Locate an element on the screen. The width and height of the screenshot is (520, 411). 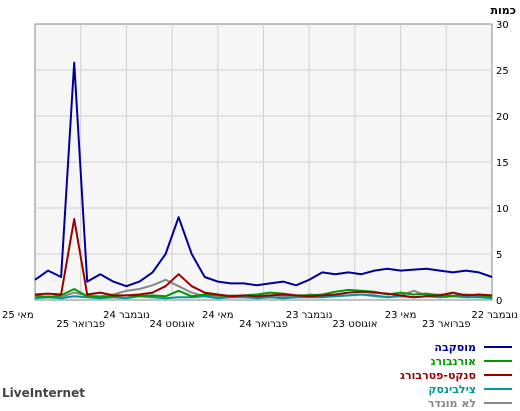
legend-label: אורנבורג is located at coordinates (453, 361).